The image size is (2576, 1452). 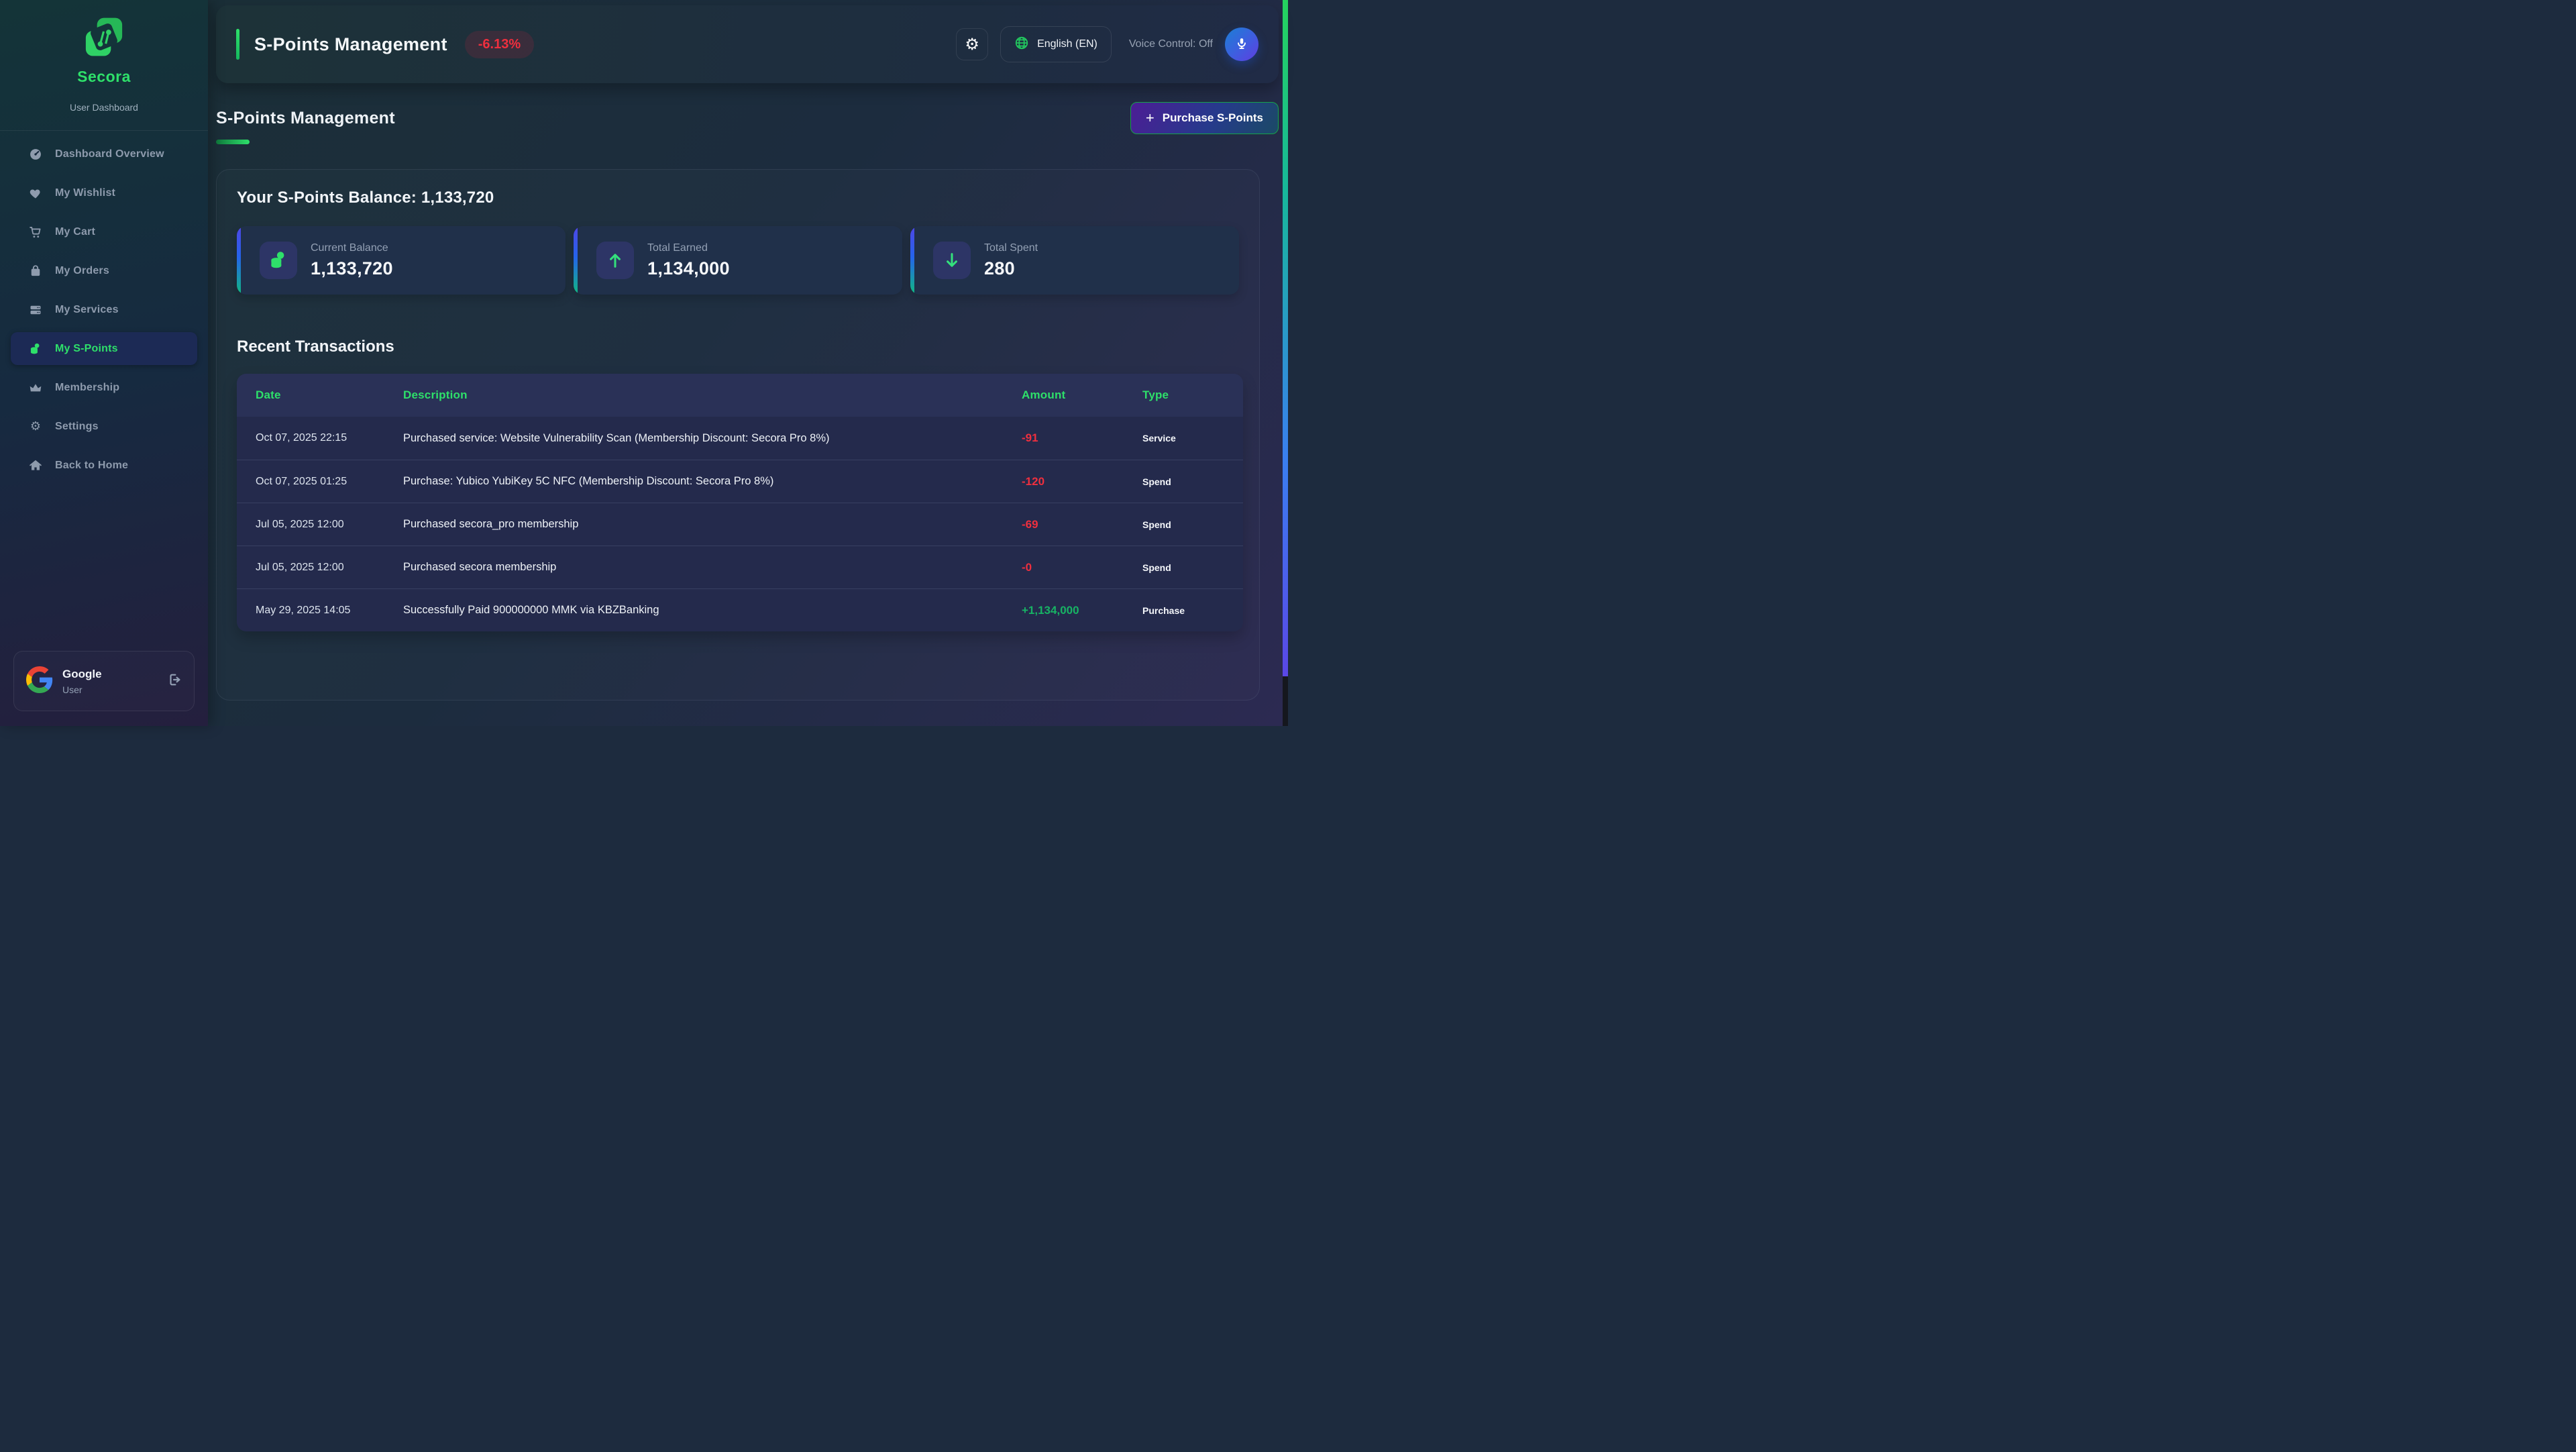 I want to click on settings-gear-button: ⚙, so click(x=972, y=44).